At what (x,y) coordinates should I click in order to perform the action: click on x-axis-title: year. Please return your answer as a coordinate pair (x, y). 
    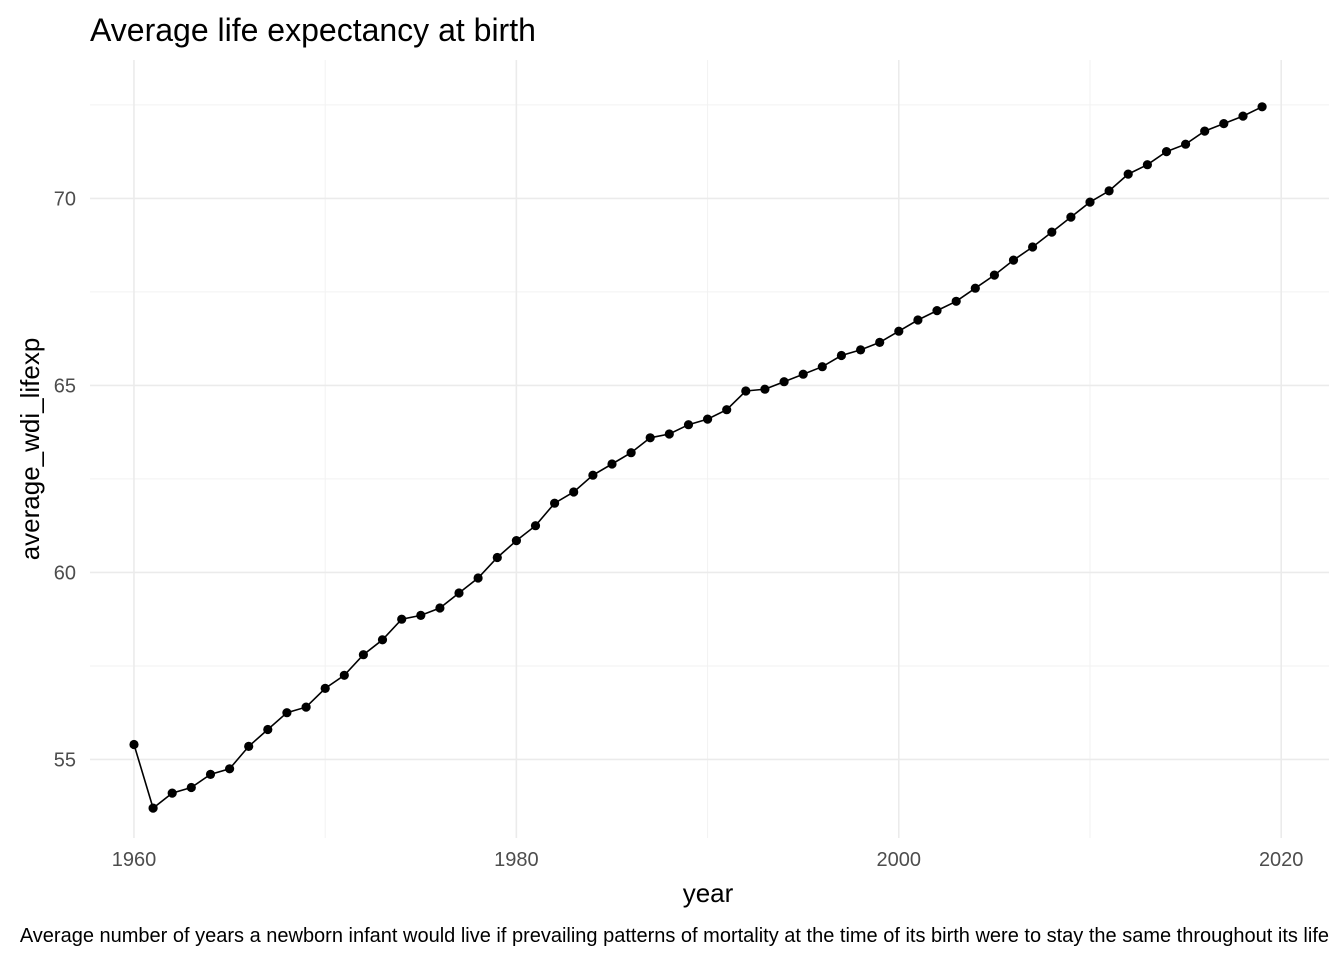
    Looking at the image, I should click on (708, 893).